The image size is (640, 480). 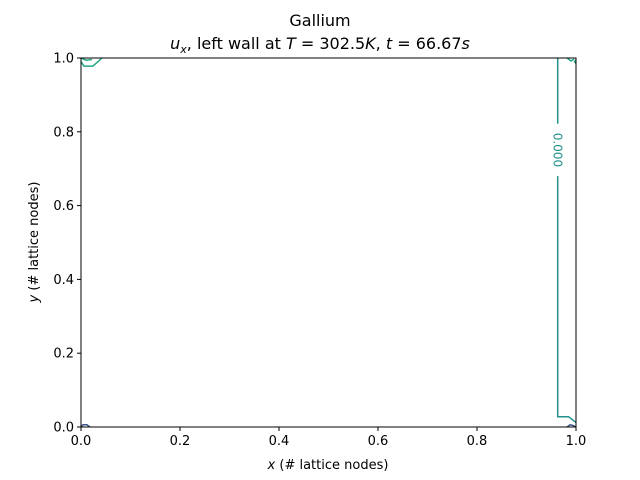 What do you see at coordinates (371, 43) in the screenshot?
I see `subtitle-temp-unit: K` at bounding box center [371, 43].